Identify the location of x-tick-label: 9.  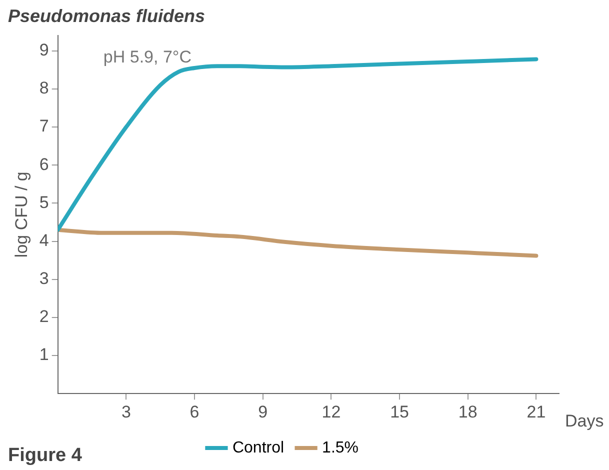
(263, 412).